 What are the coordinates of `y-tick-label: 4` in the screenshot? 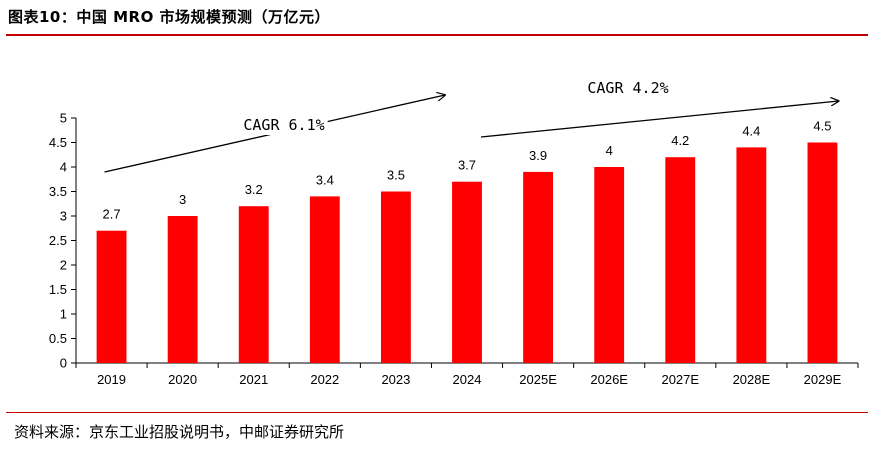 It's located at (63, 167).